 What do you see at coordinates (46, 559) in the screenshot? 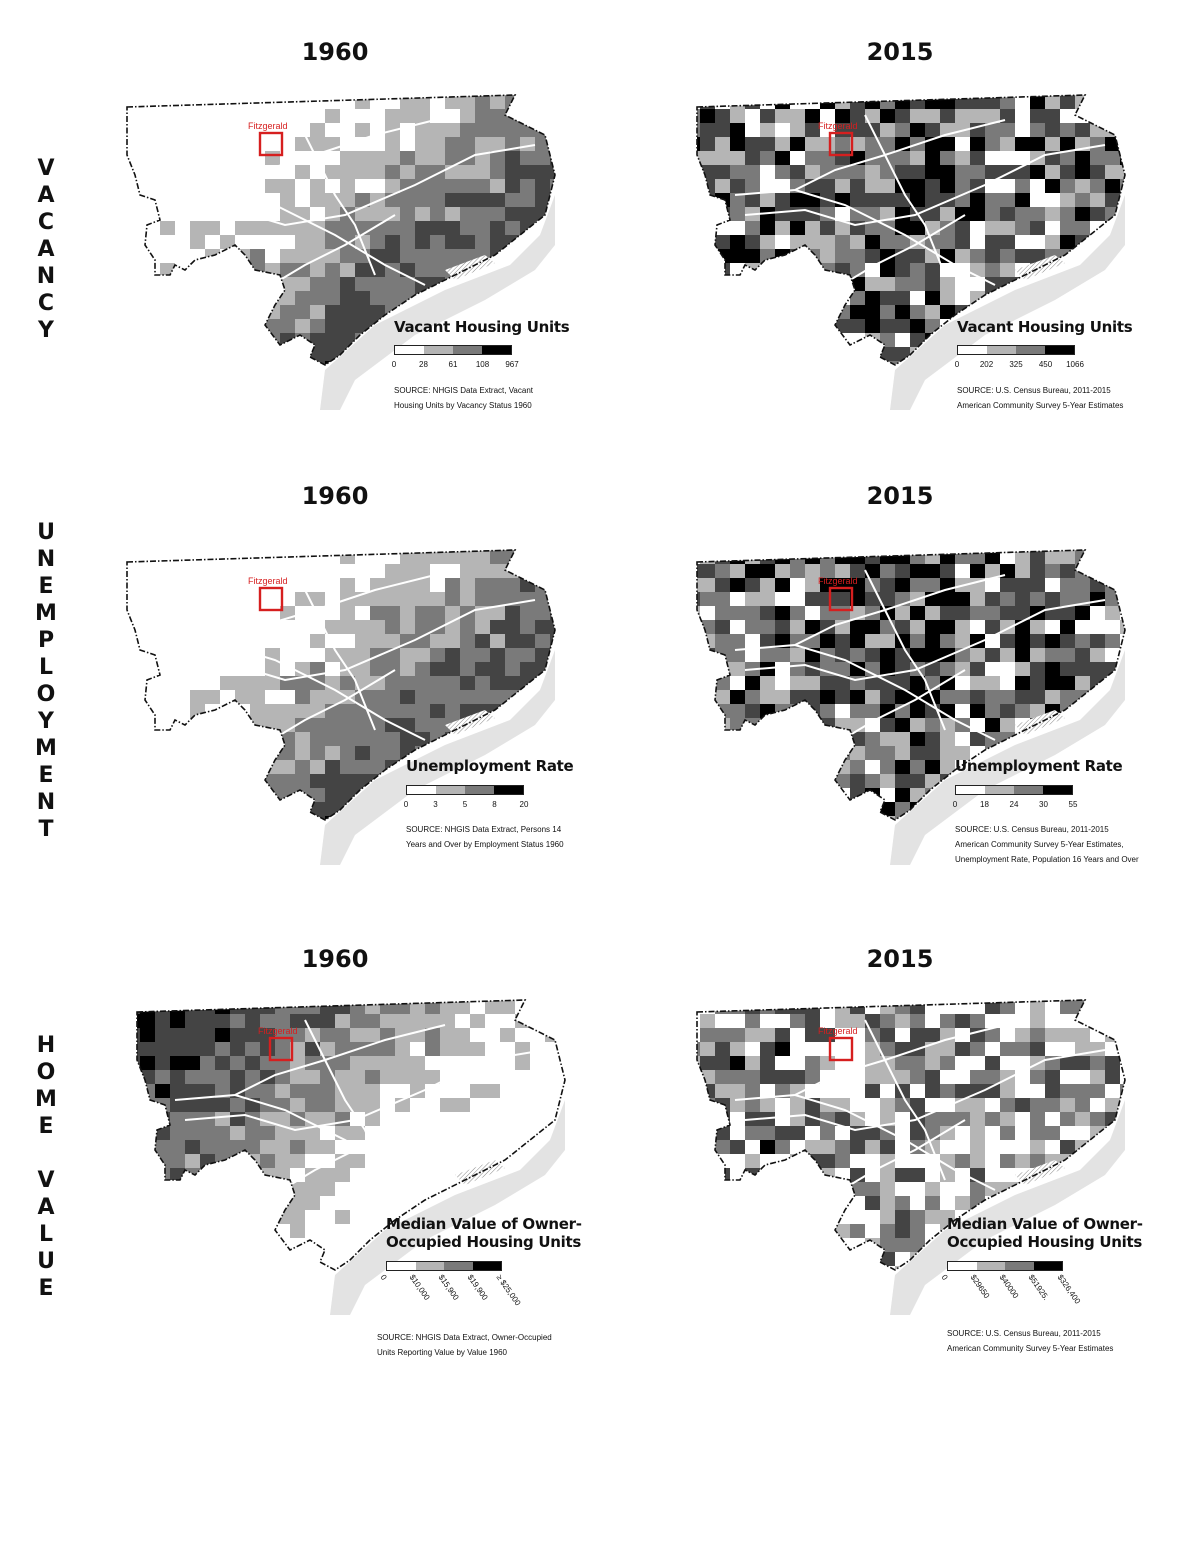
I see `row-label-letter: N` at bounding box center [46, 559].